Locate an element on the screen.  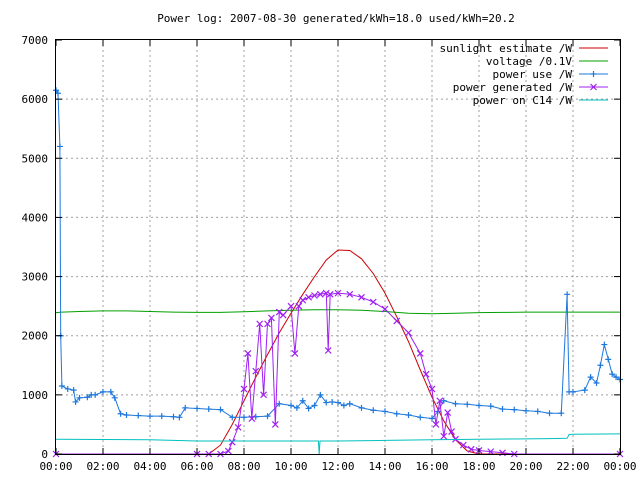
series-voltage-0-1v is located at coordinates (337, 312).